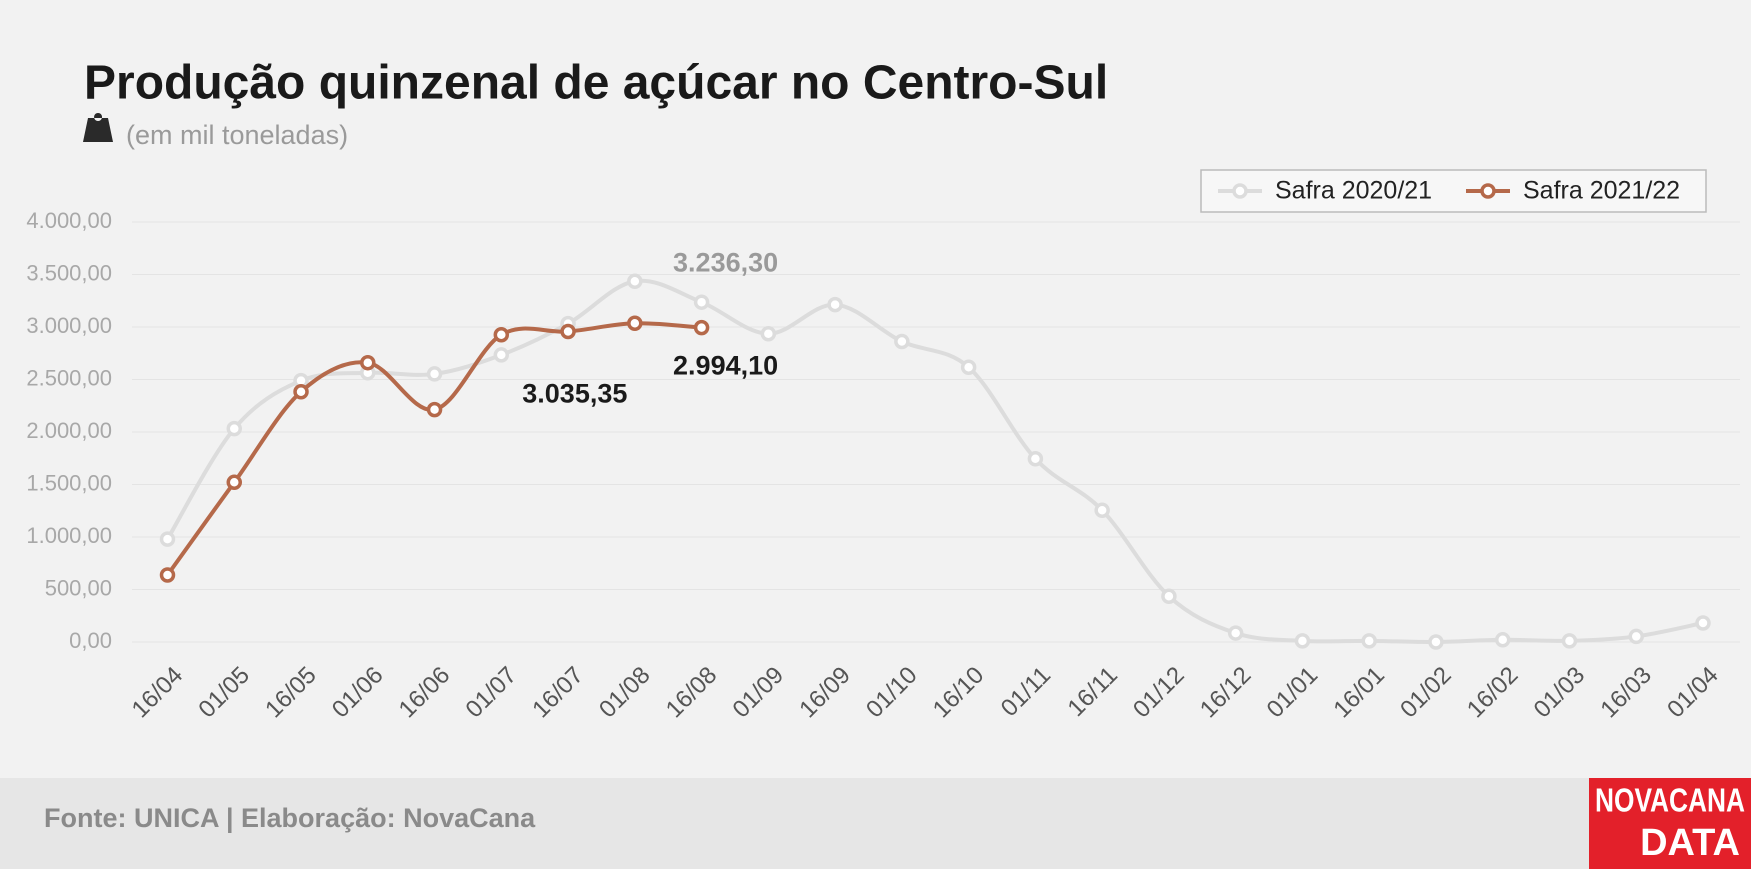  What do you see at coordinates (725, 262) in the screenshot?
I see `data-label: 3.236,30` at bounding box center [725, 262].